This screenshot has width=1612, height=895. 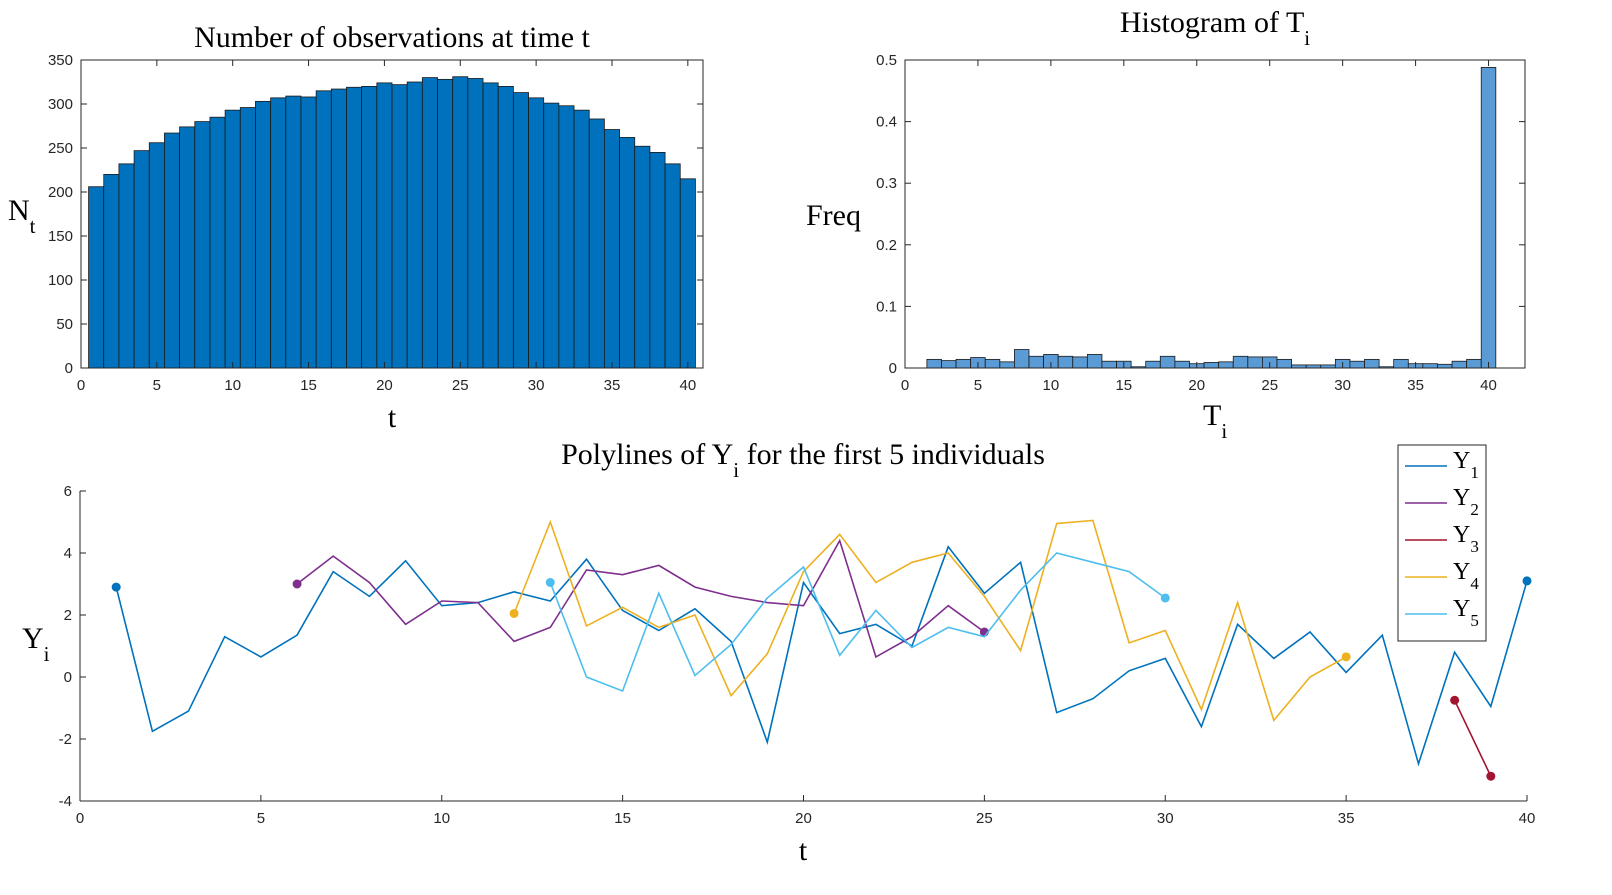 I want to click on y-tick-label: 0.4, so click(x=886, y=122).